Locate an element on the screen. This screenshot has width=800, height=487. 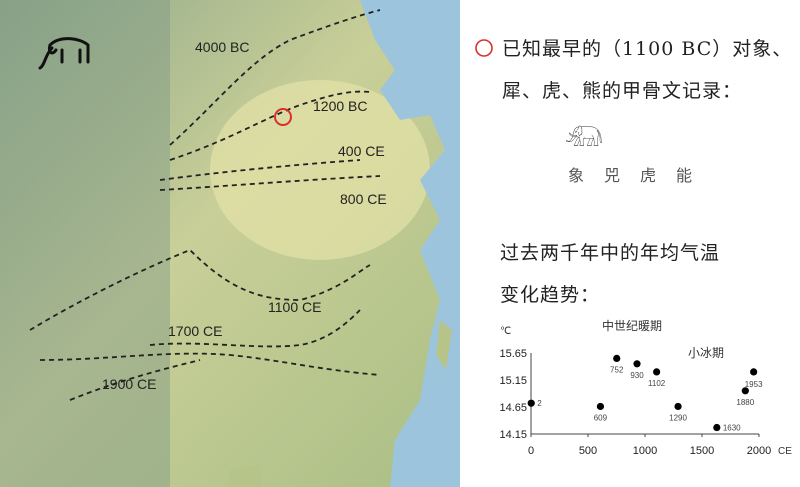
x-tick-label: 2000 is located at coordinates (759, 451).